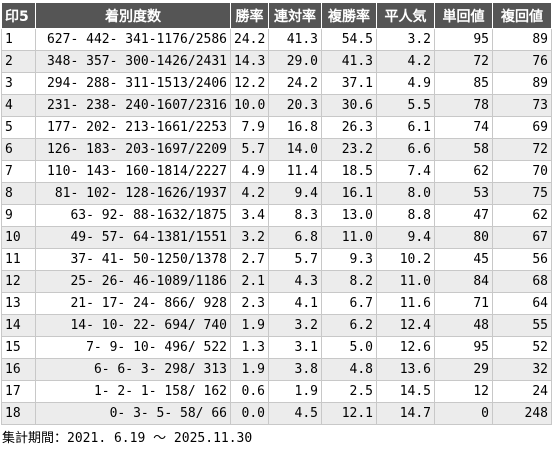 The image size is (552, 459). Describe the element at coordinates (18, 347) in the screenshot. I see `cell-rank: 15` at that location.